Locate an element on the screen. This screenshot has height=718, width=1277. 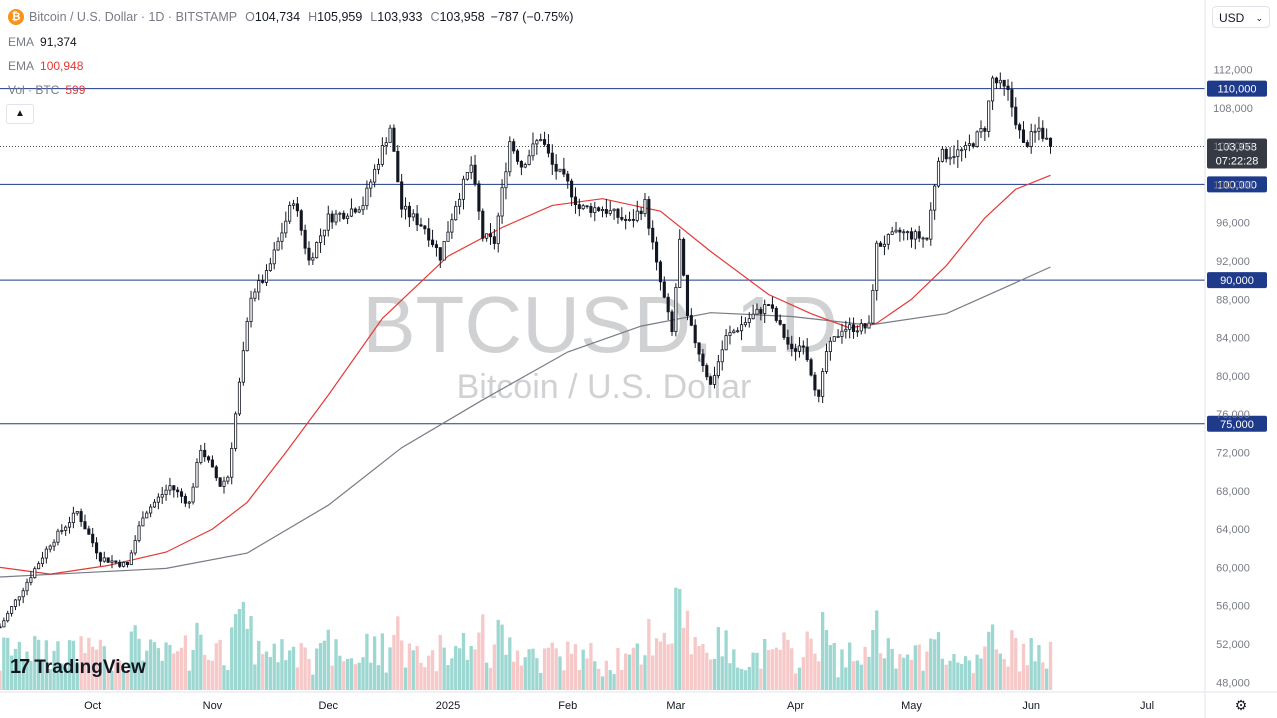
indicator-ema-fast: EMA 100,948 is located at coordinates (45, 66).